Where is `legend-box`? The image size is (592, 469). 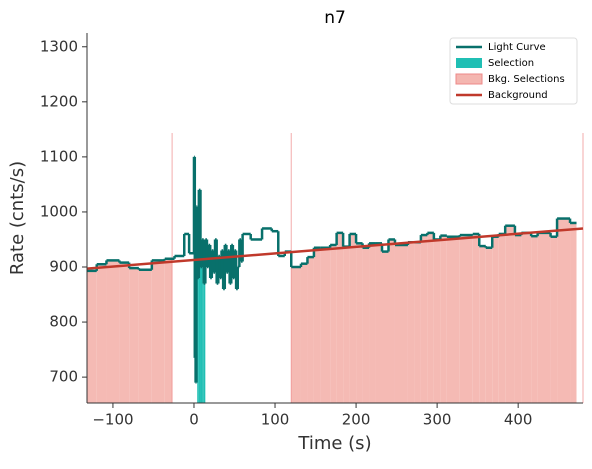 legend-box is located at coordinates (513, 71).